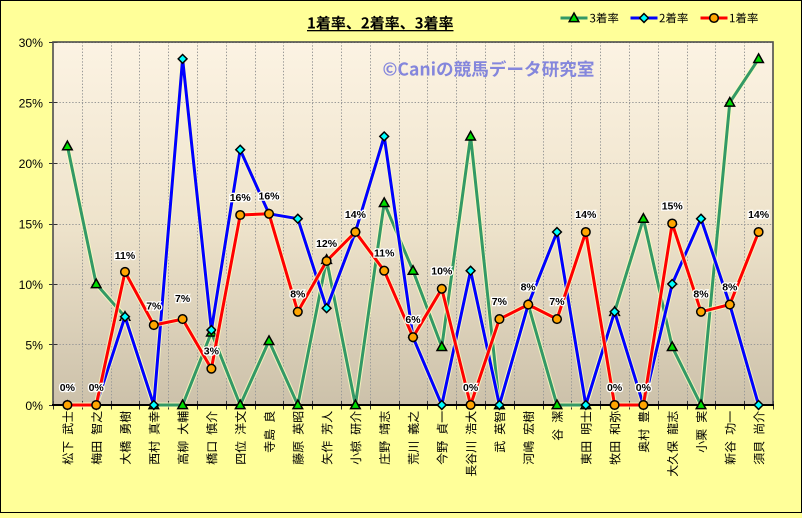 This screenshot has height=518, width=802. I want to click on svg-text: 6%, so click(413, 320).